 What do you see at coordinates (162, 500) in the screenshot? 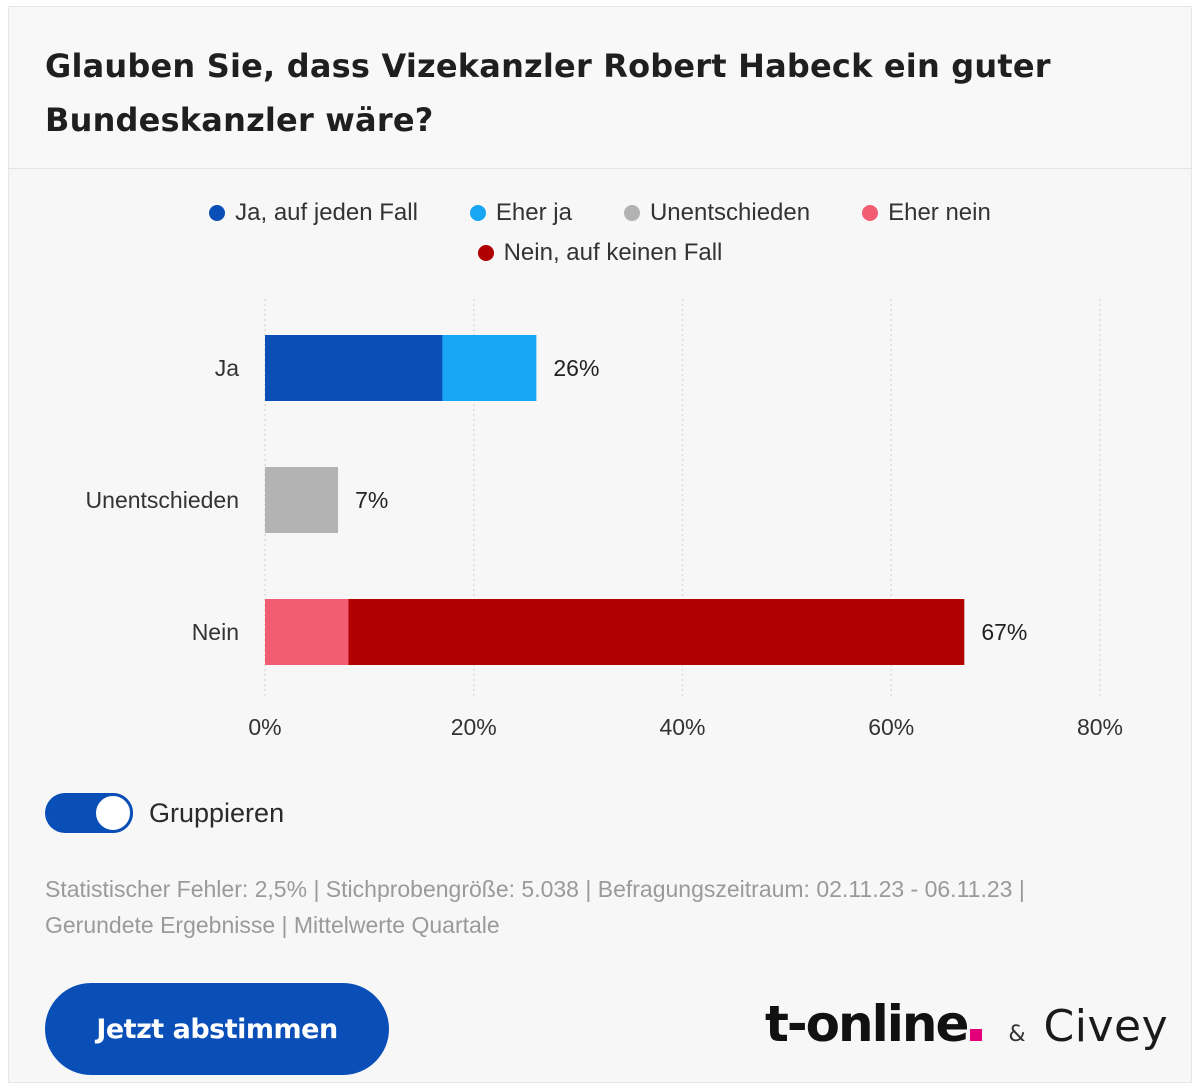
I see `category-label: Unentschieden` at bounding box center [162, 500].